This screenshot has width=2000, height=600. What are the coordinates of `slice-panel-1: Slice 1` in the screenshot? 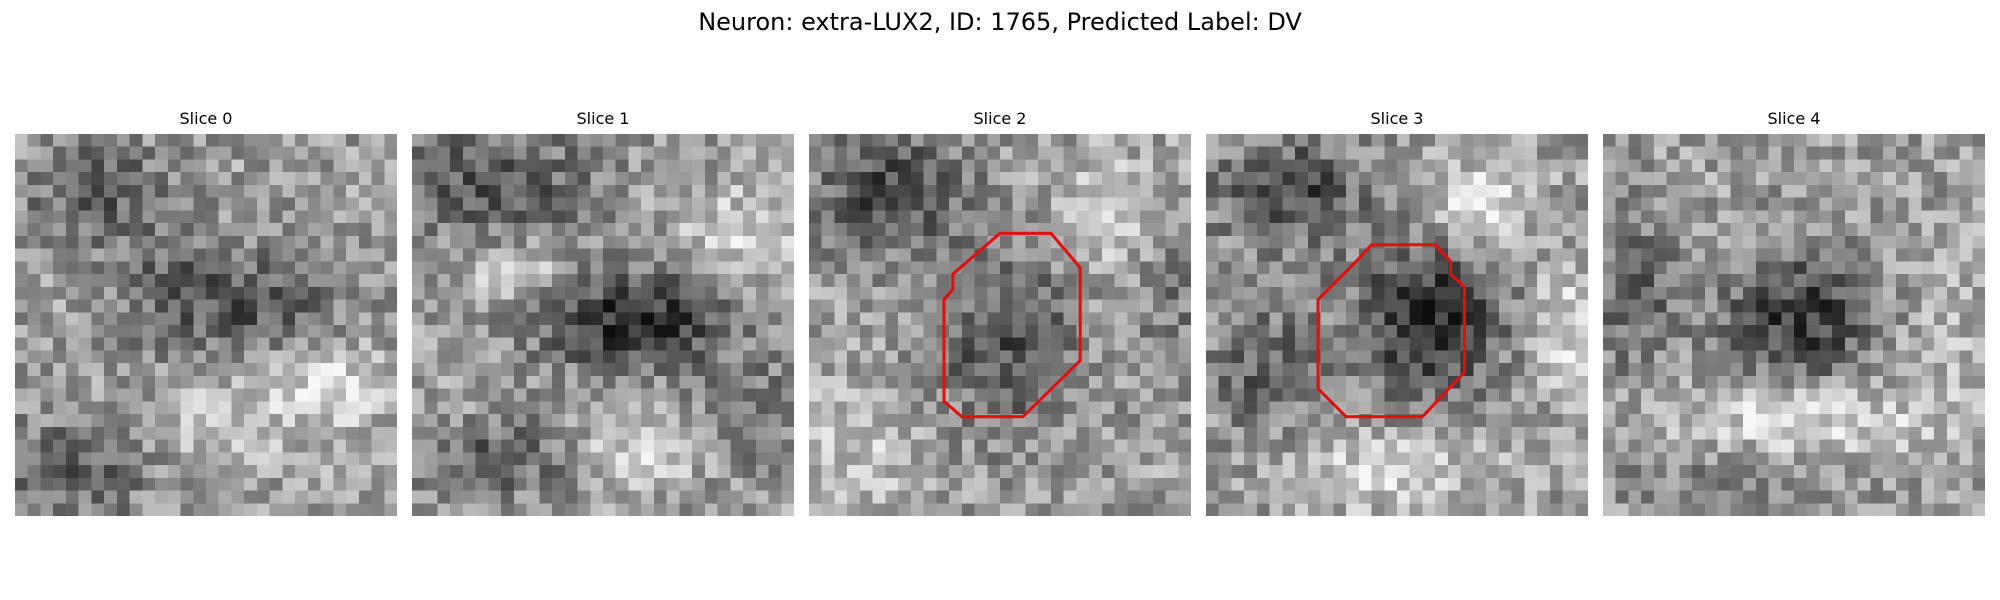 It's located at (603, 312).